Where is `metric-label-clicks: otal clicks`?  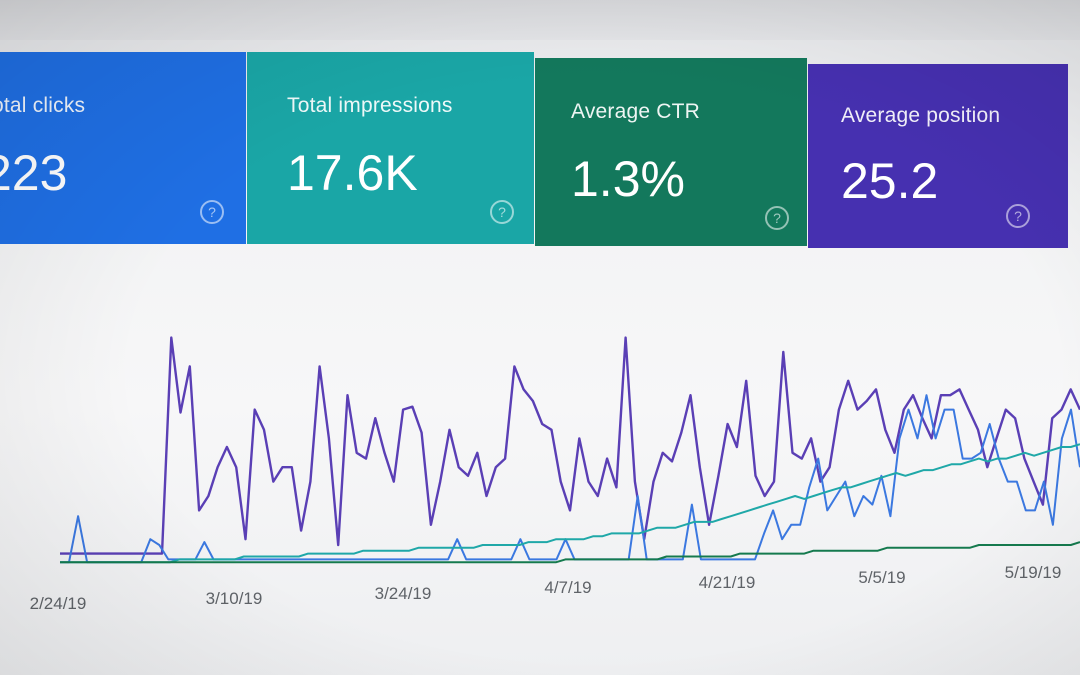 metric-label-clicks: otal clicks is located at coordinates (43, 105).